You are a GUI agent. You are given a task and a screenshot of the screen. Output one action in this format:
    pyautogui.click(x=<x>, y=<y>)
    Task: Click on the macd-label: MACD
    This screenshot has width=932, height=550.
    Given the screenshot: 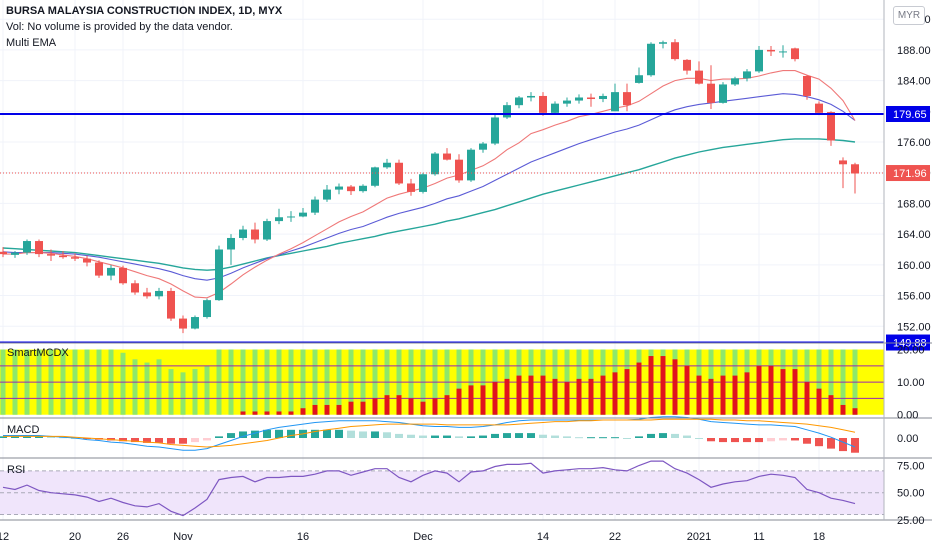 What is the action you would take?
    pyautogui.click(x=23, y=430)
    